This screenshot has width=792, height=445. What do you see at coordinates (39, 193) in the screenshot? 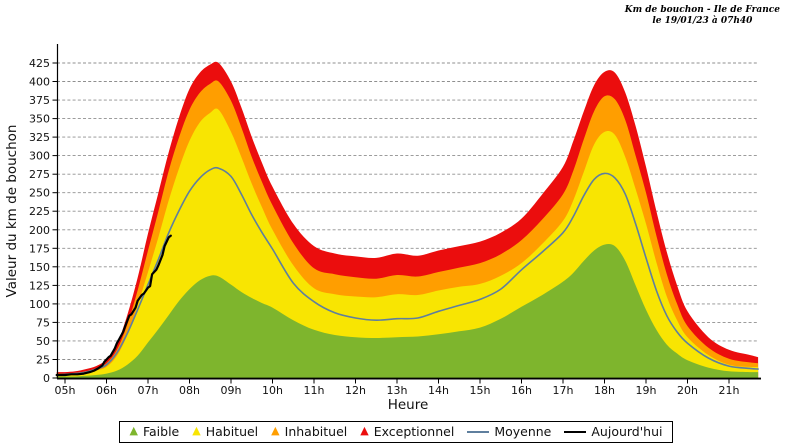
I see `y-tick-label: 250` at bounding box center [39, 193].